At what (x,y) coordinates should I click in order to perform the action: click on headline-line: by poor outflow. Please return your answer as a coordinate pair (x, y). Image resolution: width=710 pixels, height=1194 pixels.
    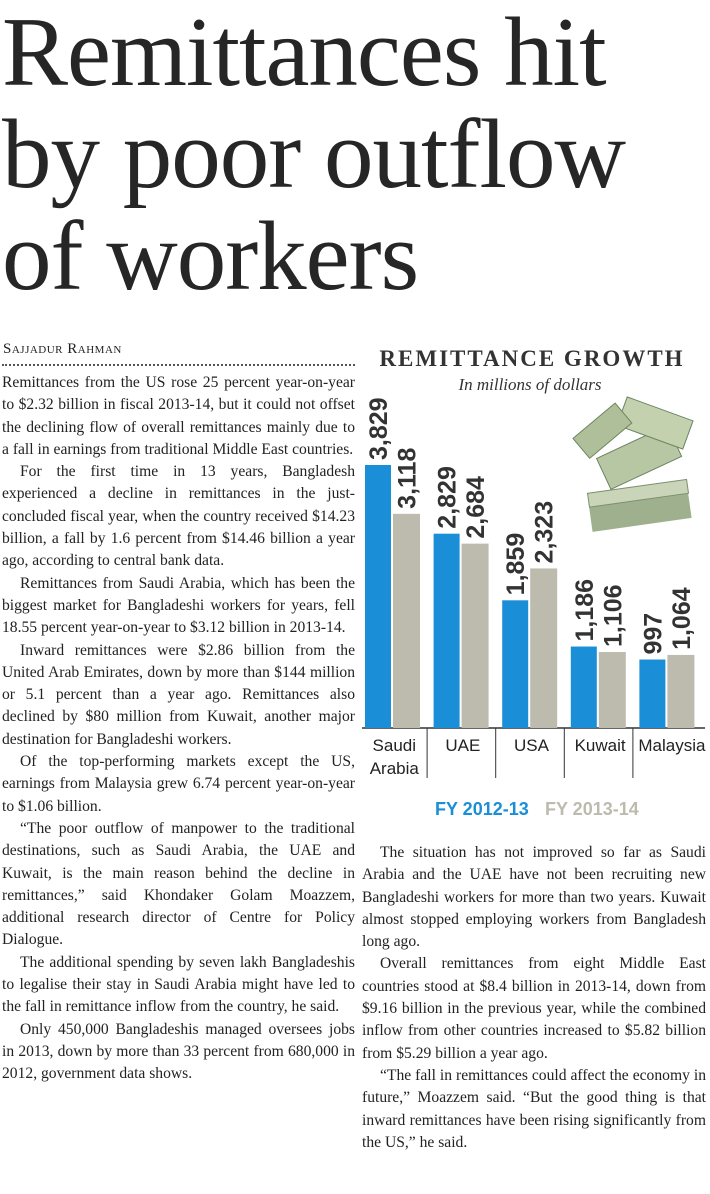
    Looking at the image, I should click on (314, 154).